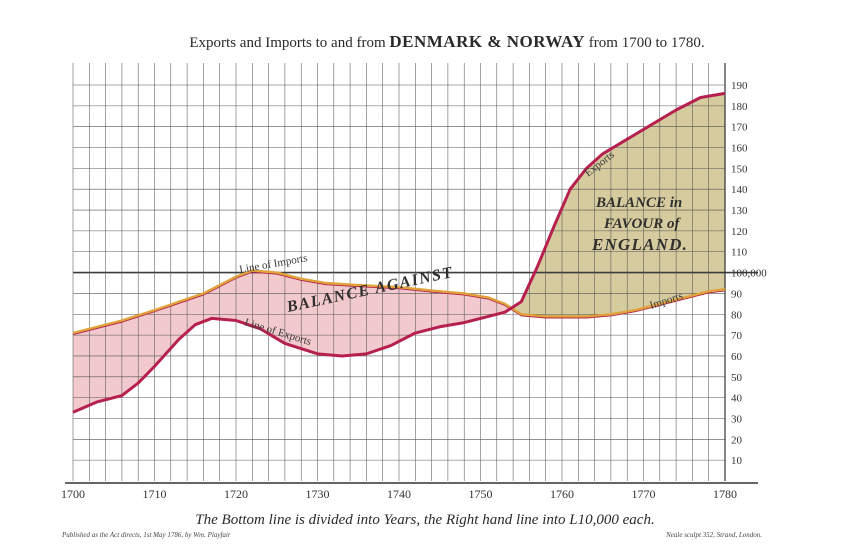 The image size is (850, 554). What do you see at coordinates (737, 461) in the screenshot?
I see `y-tick-10: 10` at bounding box center [737, 461].